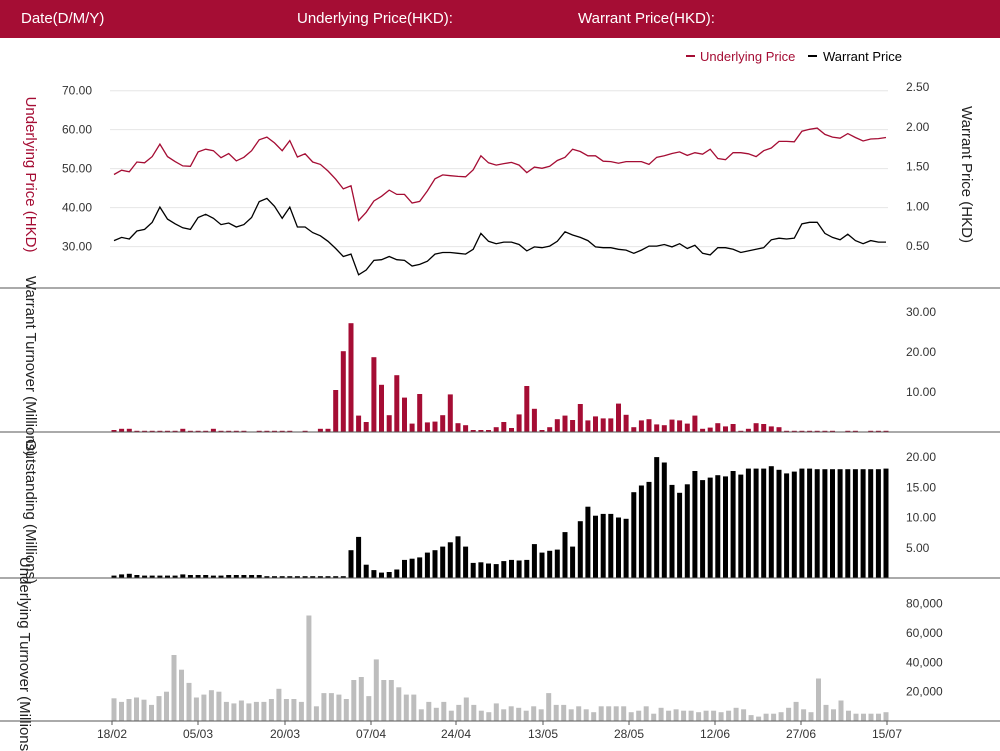 Image resolution: width=1000 pixels, height=751 pixels. Describe the element at coordinates (30, 511) in the screenshot. I see `y-axis-title: Outstanding (Millions)` at that location.